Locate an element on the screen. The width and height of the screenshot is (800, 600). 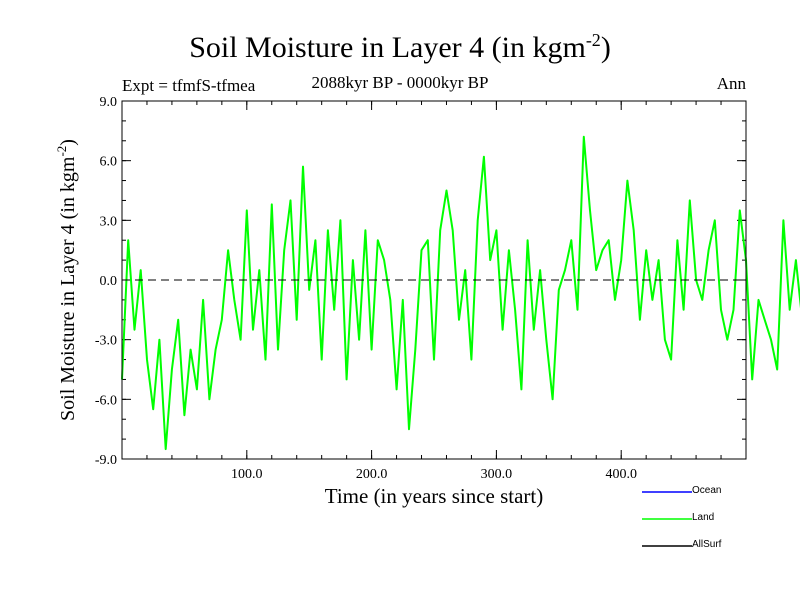
x-tick-label: 400.0 is located at coordinates (621, 474).